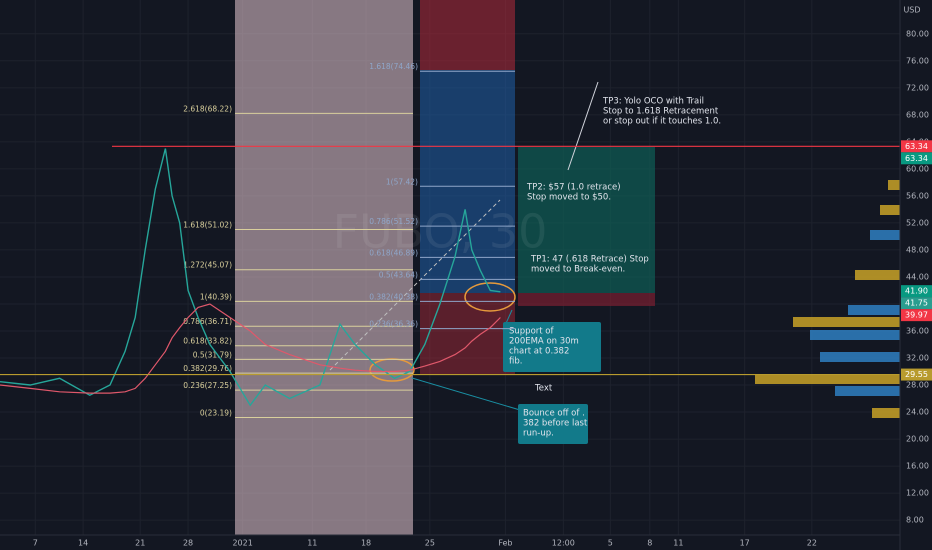 This screenshot has height=550, width=932. What do you see at coordinates (917, 412) in the screenshot?
I see `y-tick-label: 24.00` at bounding box center [917, 412].